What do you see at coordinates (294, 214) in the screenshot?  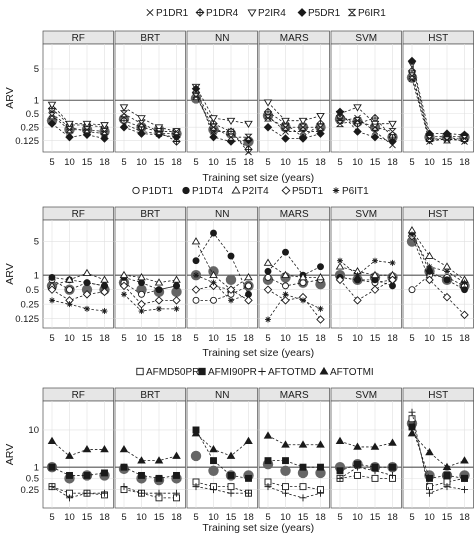 I see `facet-label-mars: MARS` at bounding box center [294, 214].